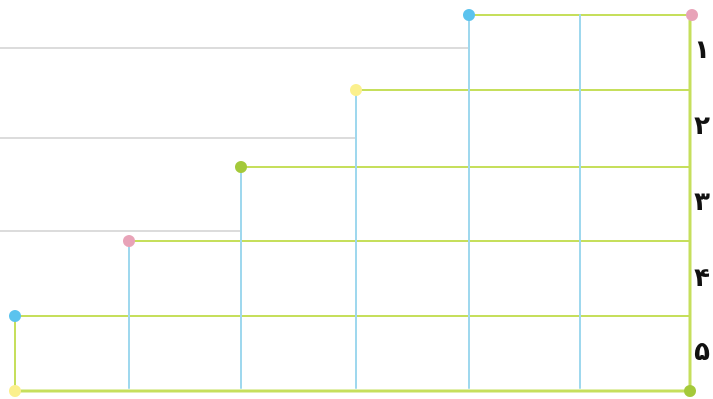 Image resolution: width=713 pixels, height=399 pixels. What do you see at coordinates (692, 15) in the screenshot?
I see `corner-dot-top-right` at bounding box center [692, 15].